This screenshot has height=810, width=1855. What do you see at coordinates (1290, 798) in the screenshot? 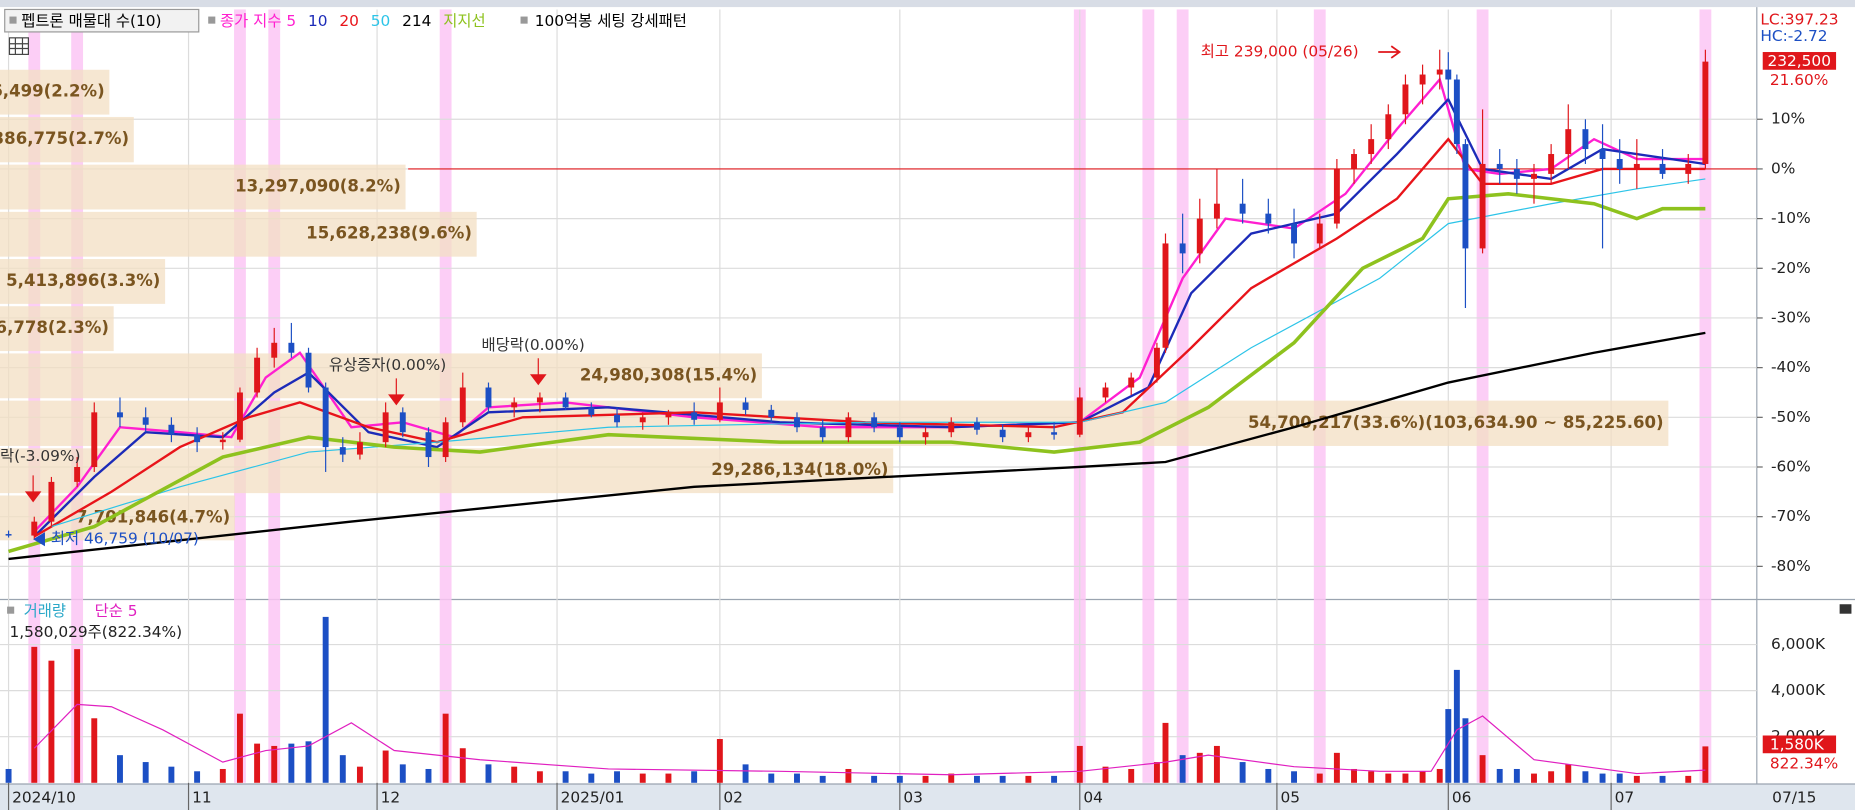
I see `x-tick-label: 05` at bounding box center [1290, 798].